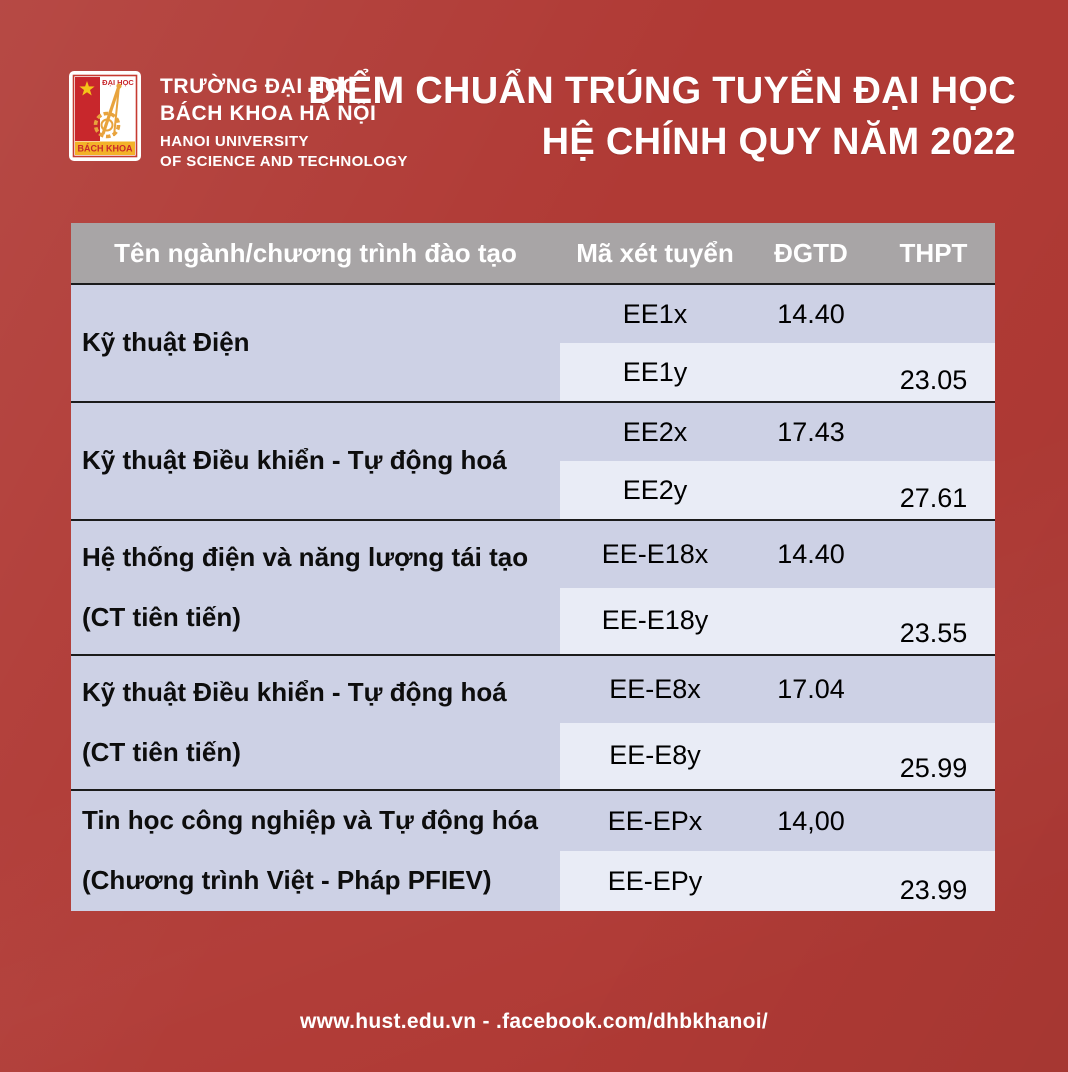 The width and height of the screenshot is (1068, 1072). I want to click on gear-icon, so click(107, 125).